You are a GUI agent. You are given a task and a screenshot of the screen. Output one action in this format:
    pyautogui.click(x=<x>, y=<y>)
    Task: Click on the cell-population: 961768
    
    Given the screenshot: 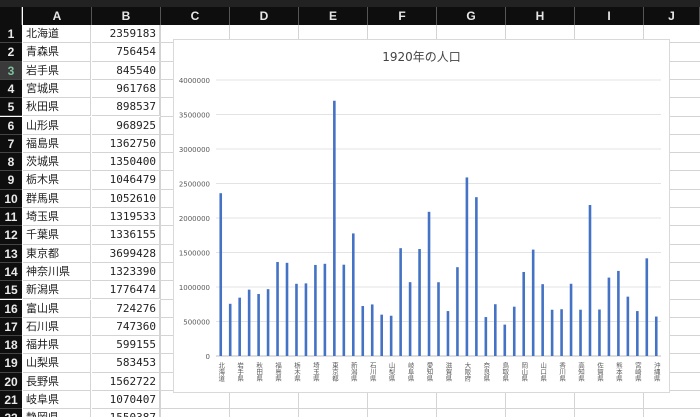 What is the action you would take?
    pyautogui.click(x=126, y=89)
    